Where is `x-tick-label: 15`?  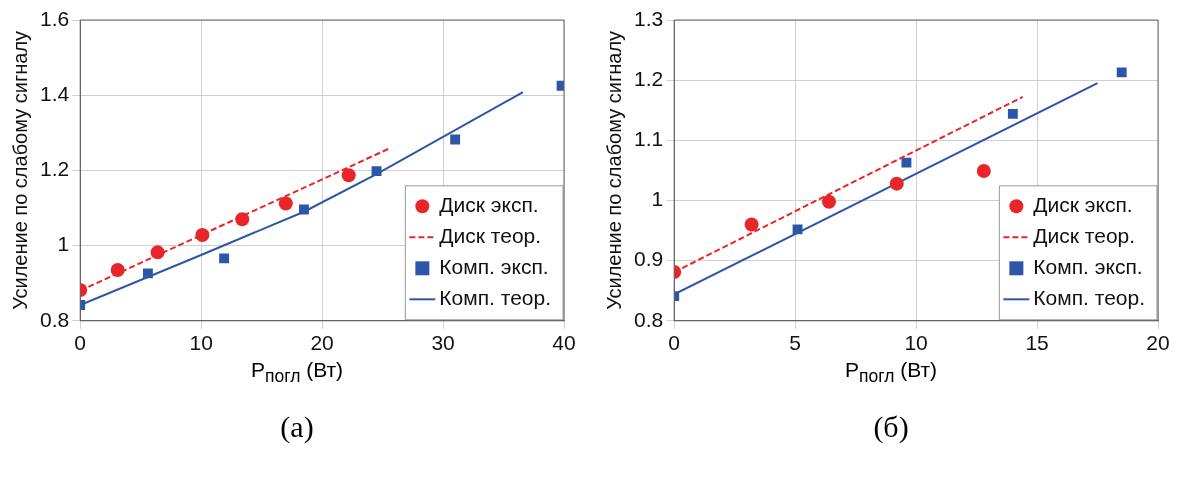 x-tick-label: 15 is located at coordinates (1037, 343).